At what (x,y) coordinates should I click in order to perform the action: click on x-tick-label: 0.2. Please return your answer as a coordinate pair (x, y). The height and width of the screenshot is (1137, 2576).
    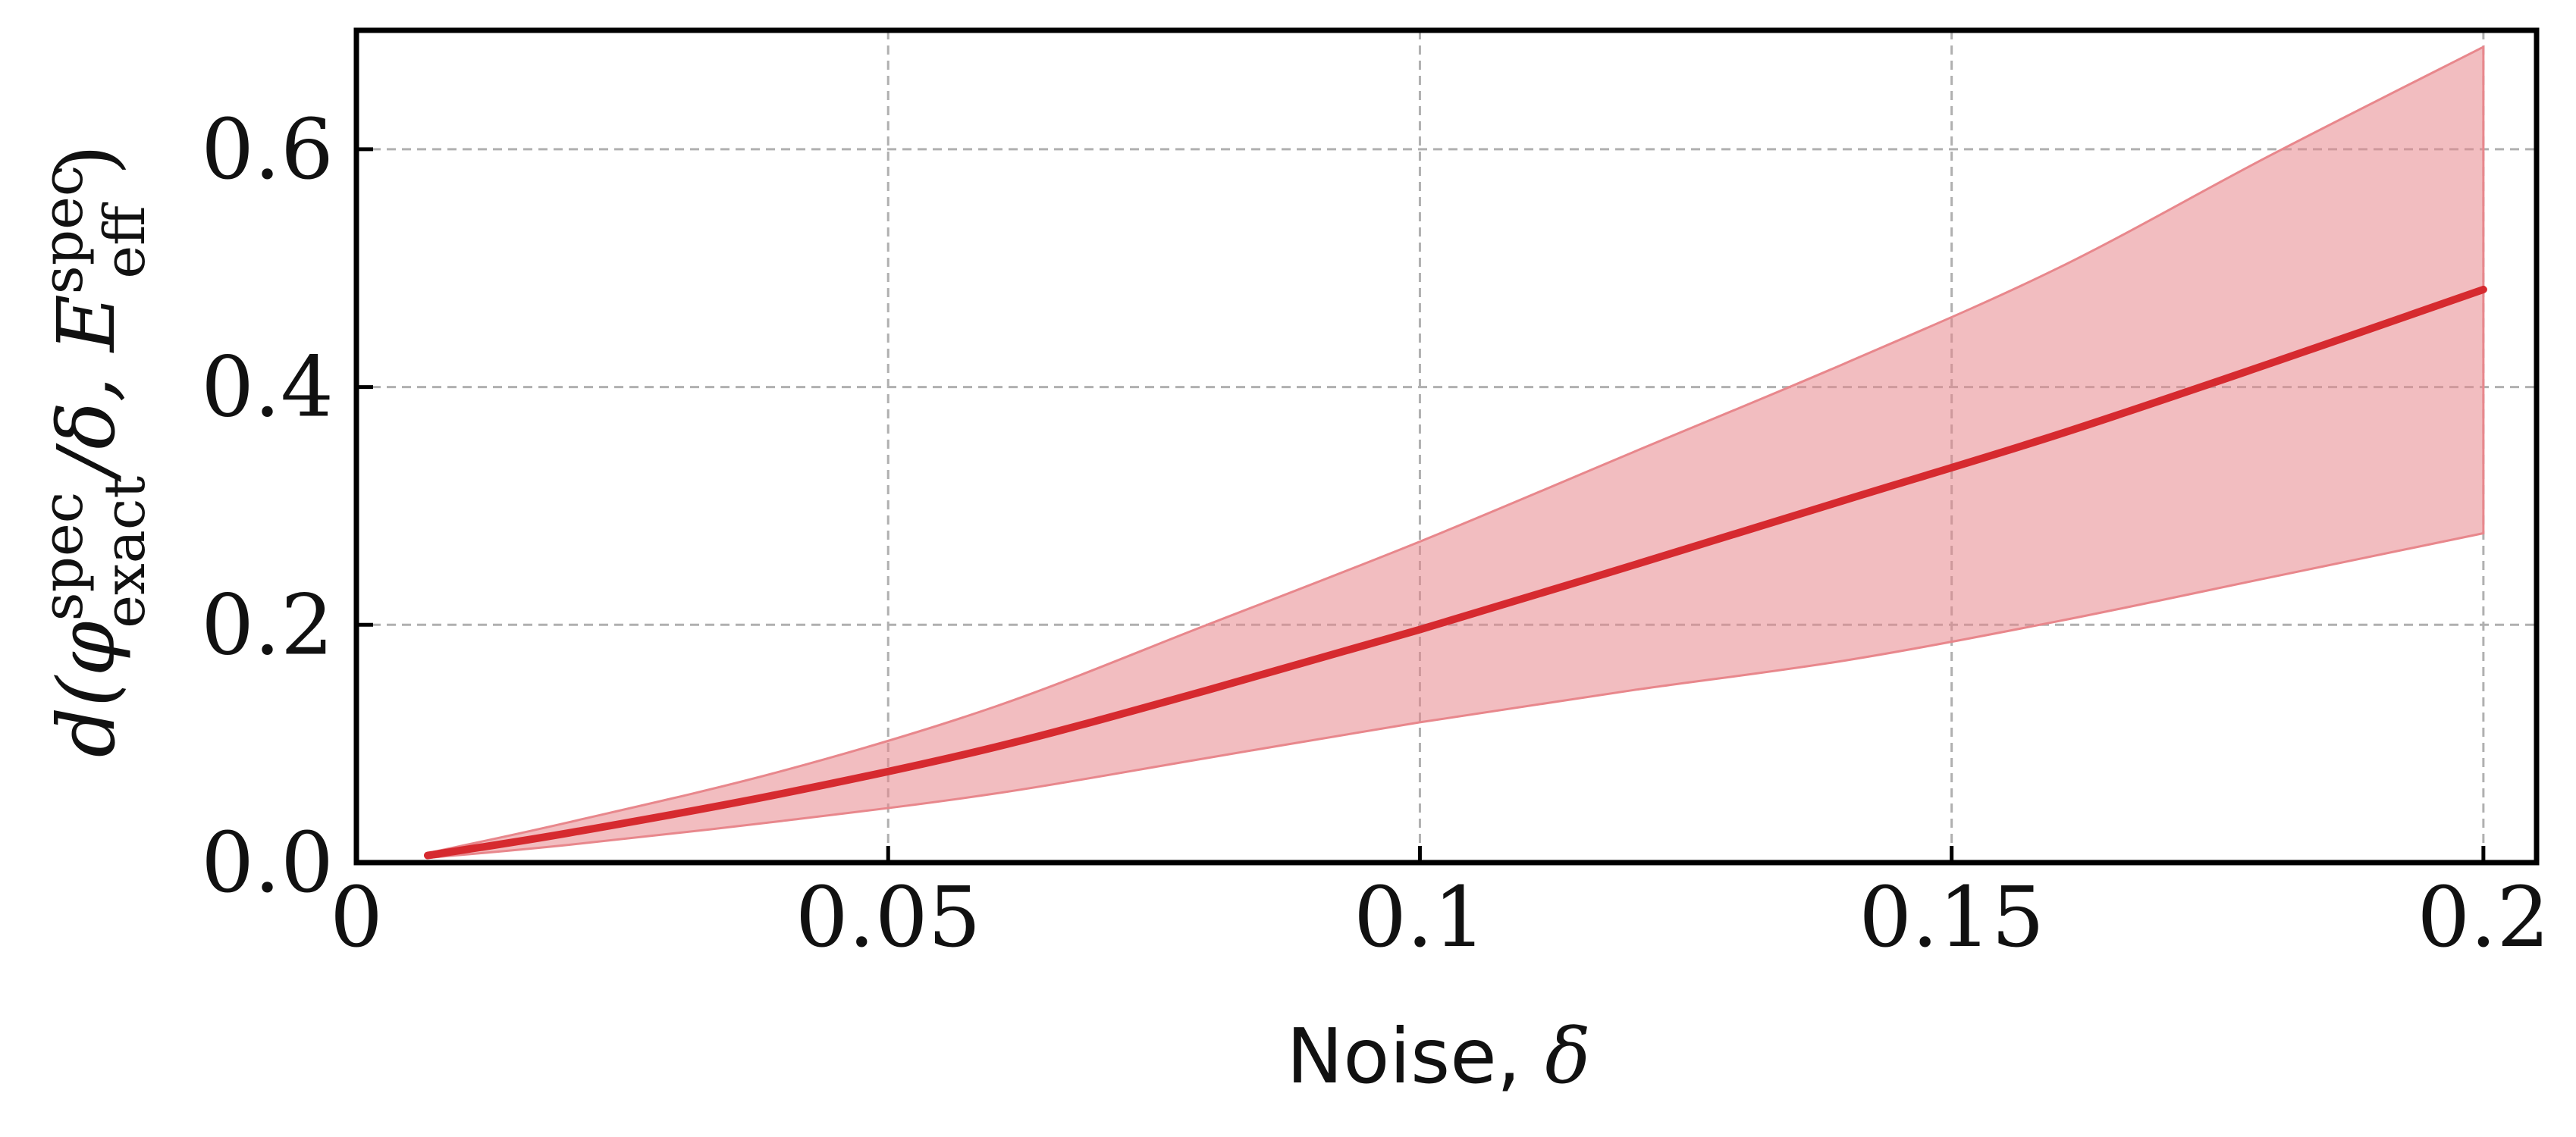
    Looking at the image, I should click on (2483, 917).